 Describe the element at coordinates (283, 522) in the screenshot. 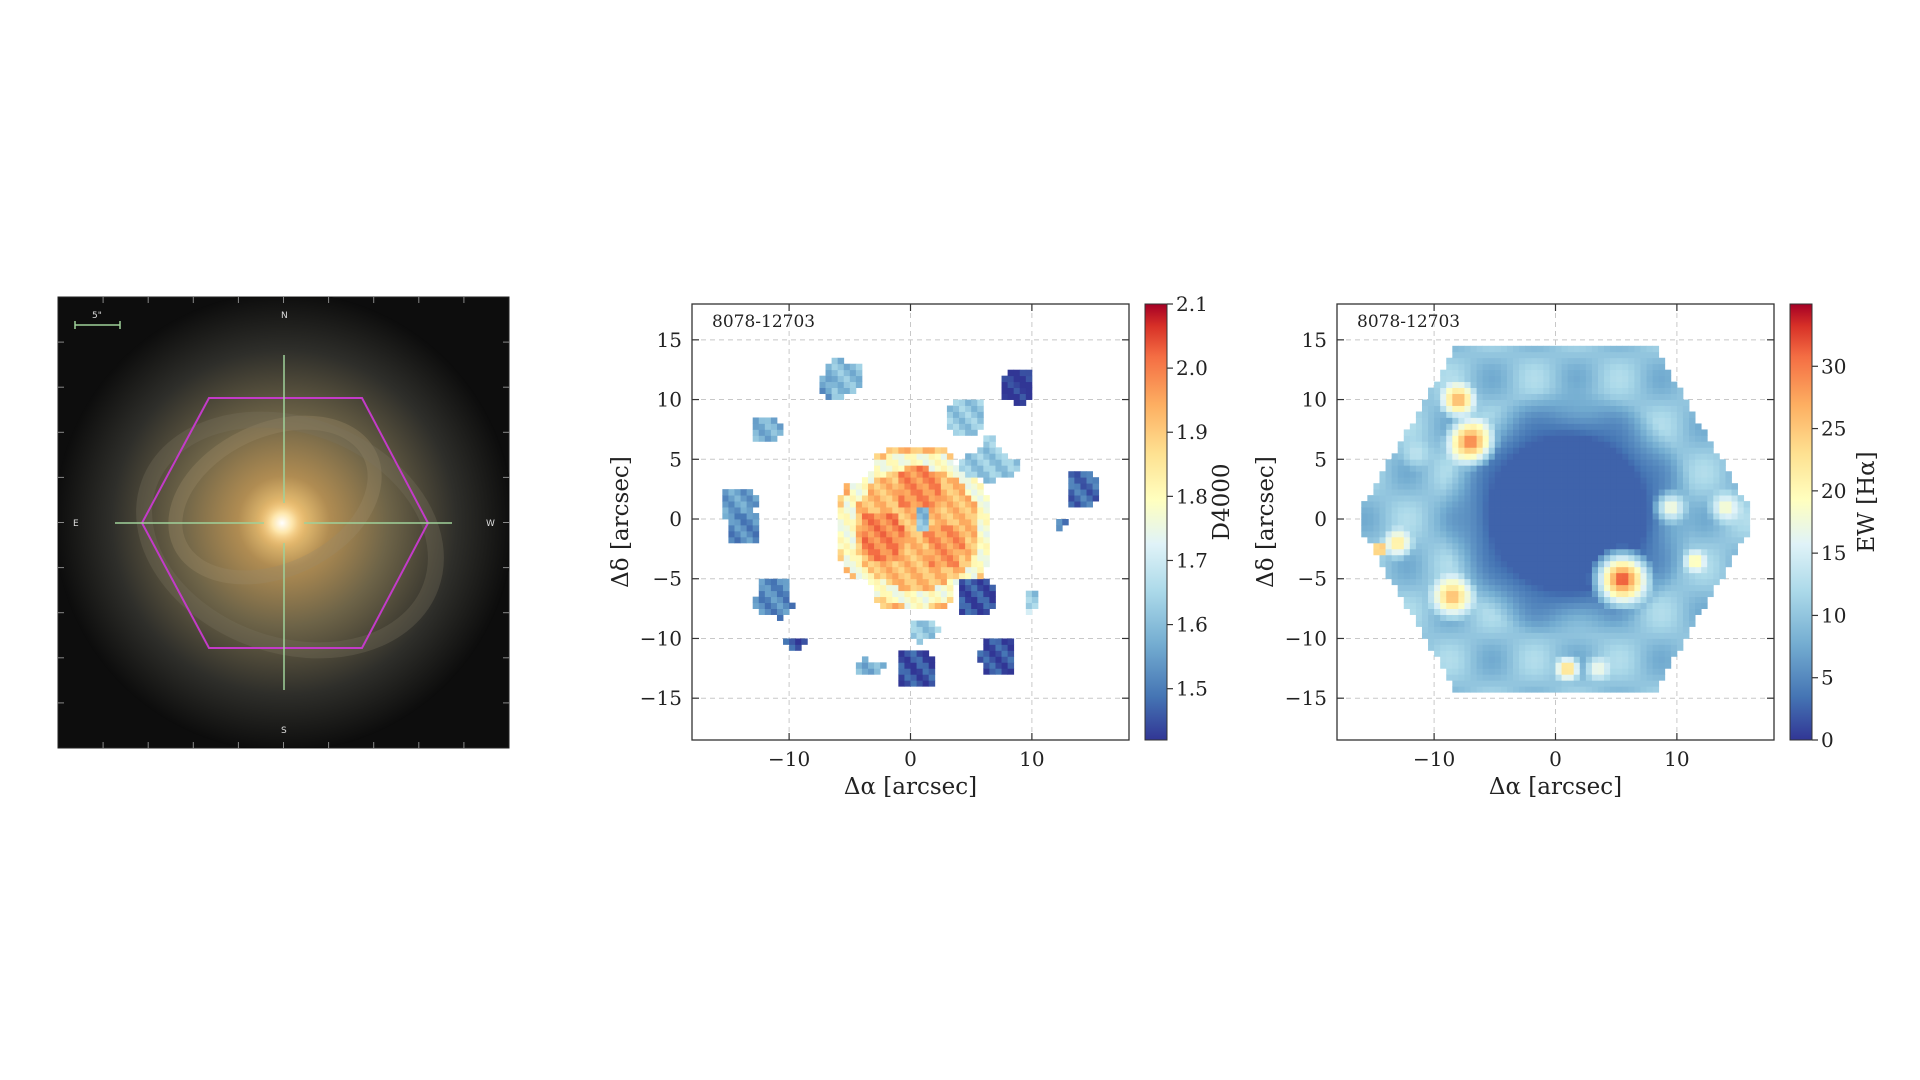

I see `image-edge-ticks` at that location.